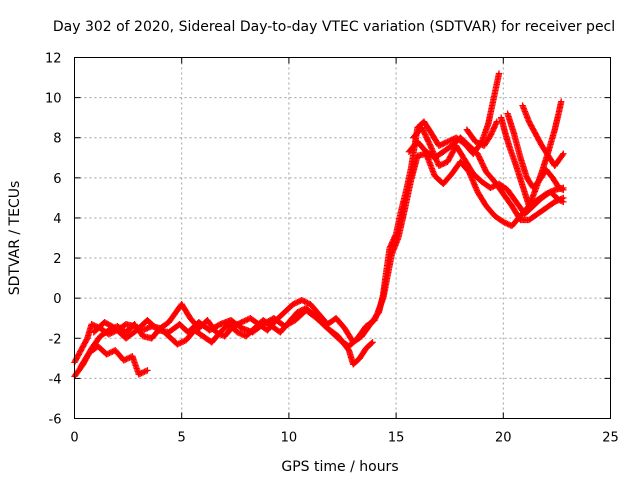 Image resolution: width=640 pixels, height=480 pixels. What do you see at coordinates (339, 467) in the screenshot?
I see `x-axis-label: GPS time / hours` at bounding box center [339, 467].